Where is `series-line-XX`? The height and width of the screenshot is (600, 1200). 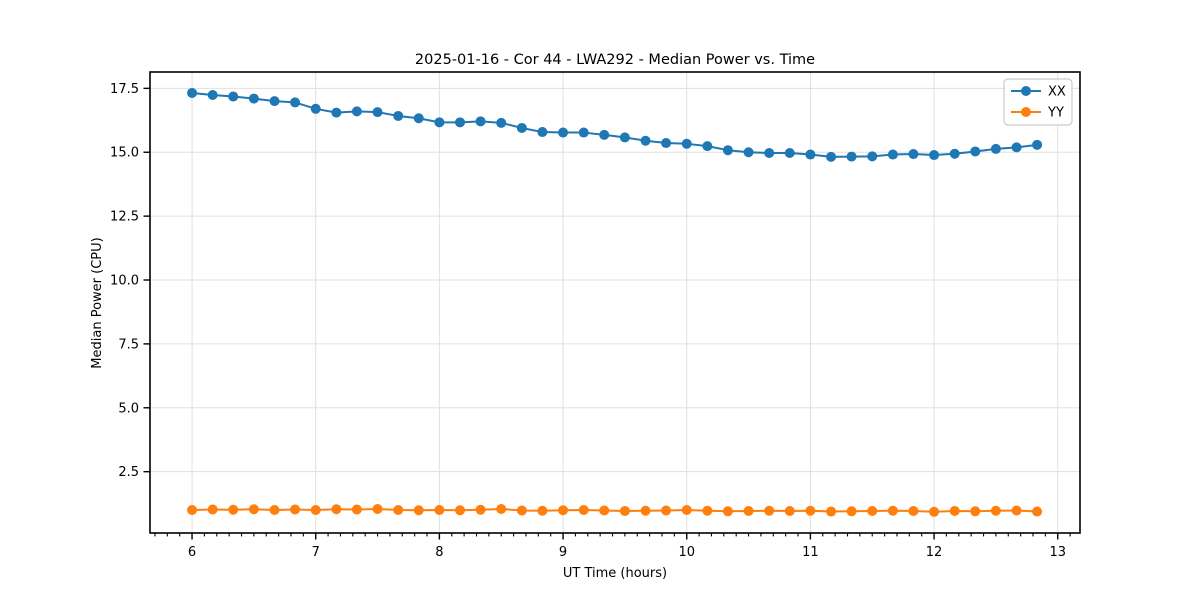
series-line-XX is located at coordinates (615, 124).